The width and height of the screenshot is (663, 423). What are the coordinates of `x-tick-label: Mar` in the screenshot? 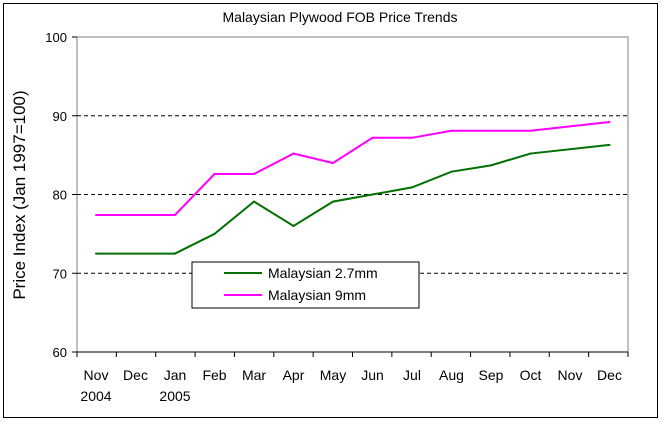 It's located at (254, 375).